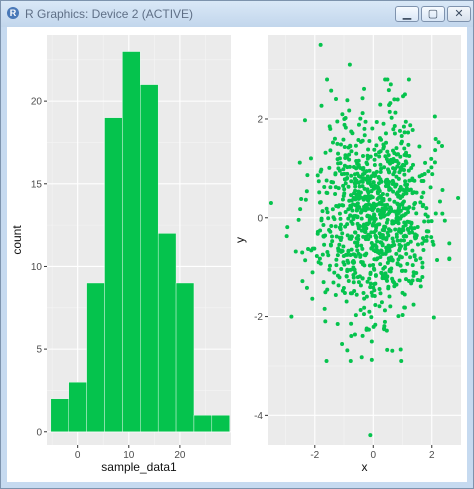 Image resolution: width=474 pixels, height=489 pixels. Describe the element at coordinates (314, 455) in the screenshot. I see `scatter-x-tick-label: -2` at that location.